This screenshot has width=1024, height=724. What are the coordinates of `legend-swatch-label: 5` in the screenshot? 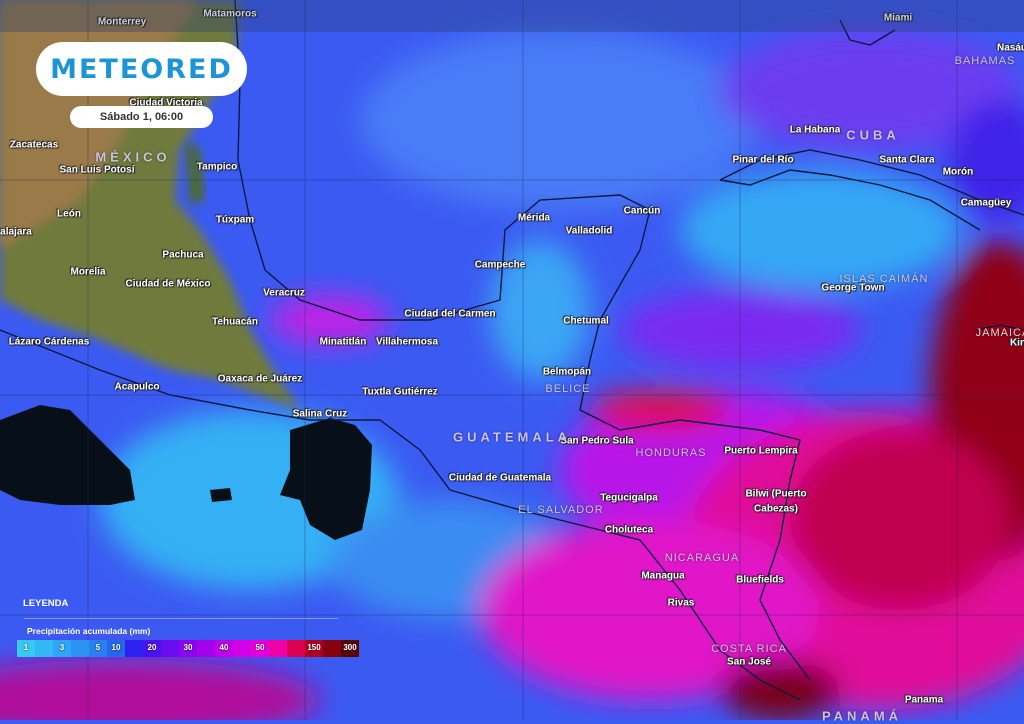 It's located at (98, 647).